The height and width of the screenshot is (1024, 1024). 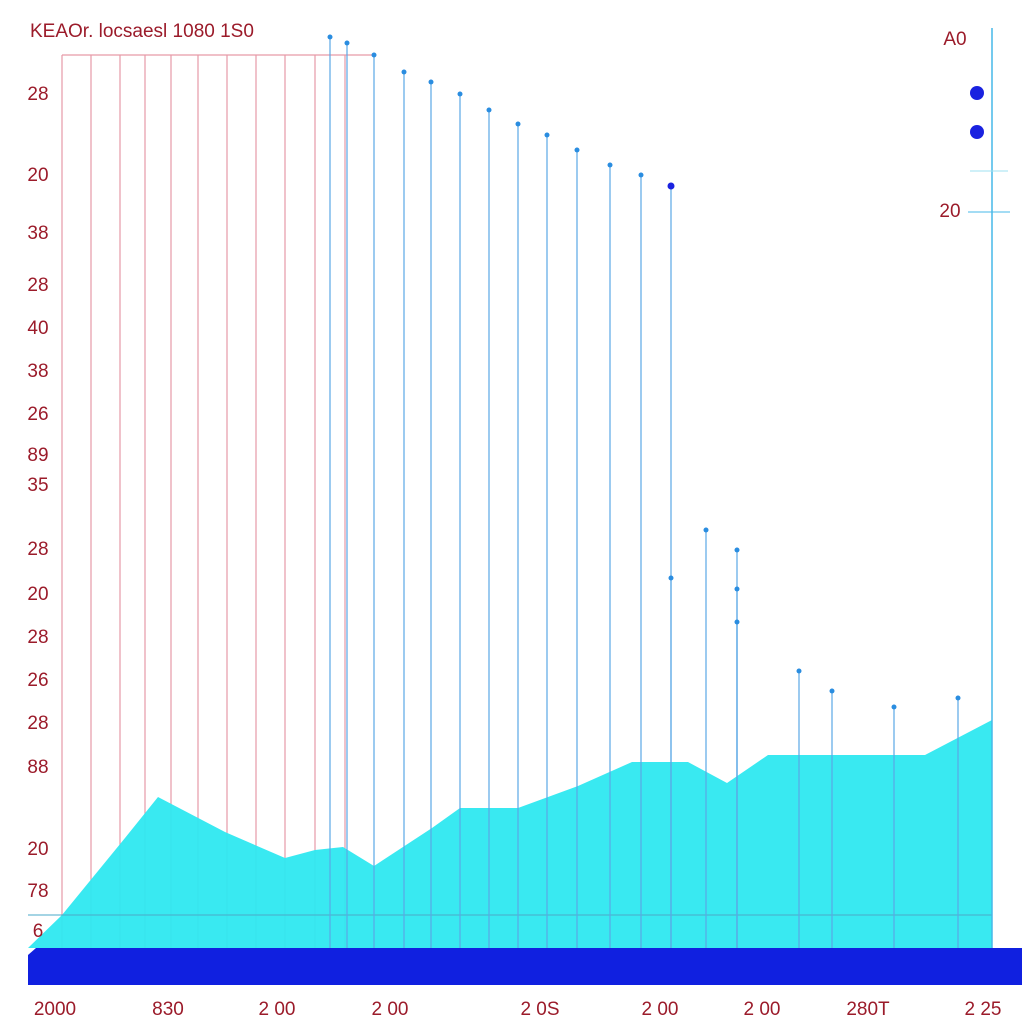 I want to click on x-label: 2 25, so click(x=983, y=1009).